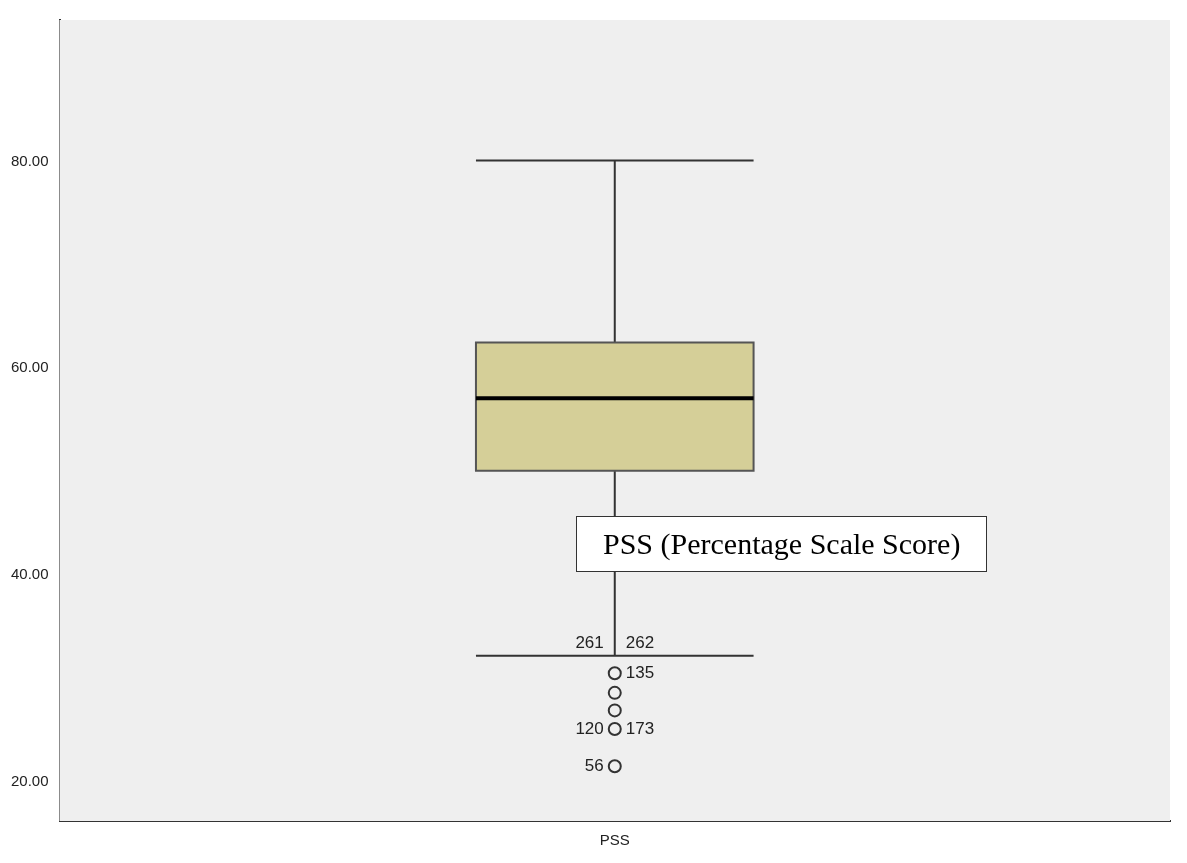 This screenshot has height=863, width=1187. I want to click on annotation: 261, so click(589, 642).